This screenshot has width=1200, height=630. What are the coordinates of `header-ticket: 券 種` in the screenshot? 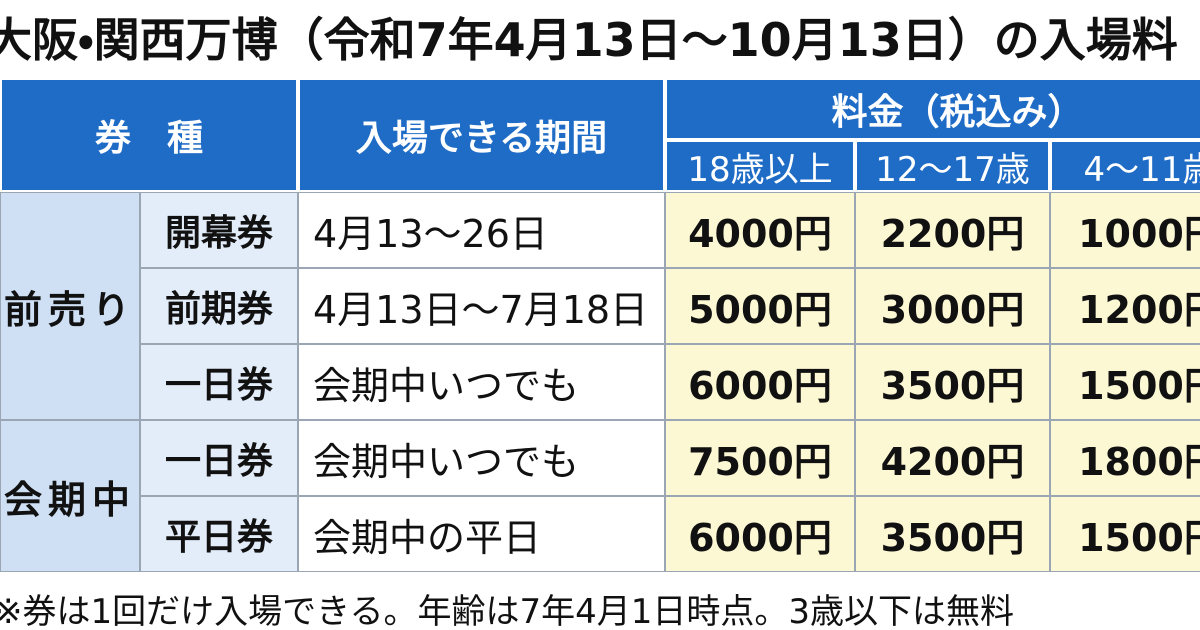 It's located at (149, 135).